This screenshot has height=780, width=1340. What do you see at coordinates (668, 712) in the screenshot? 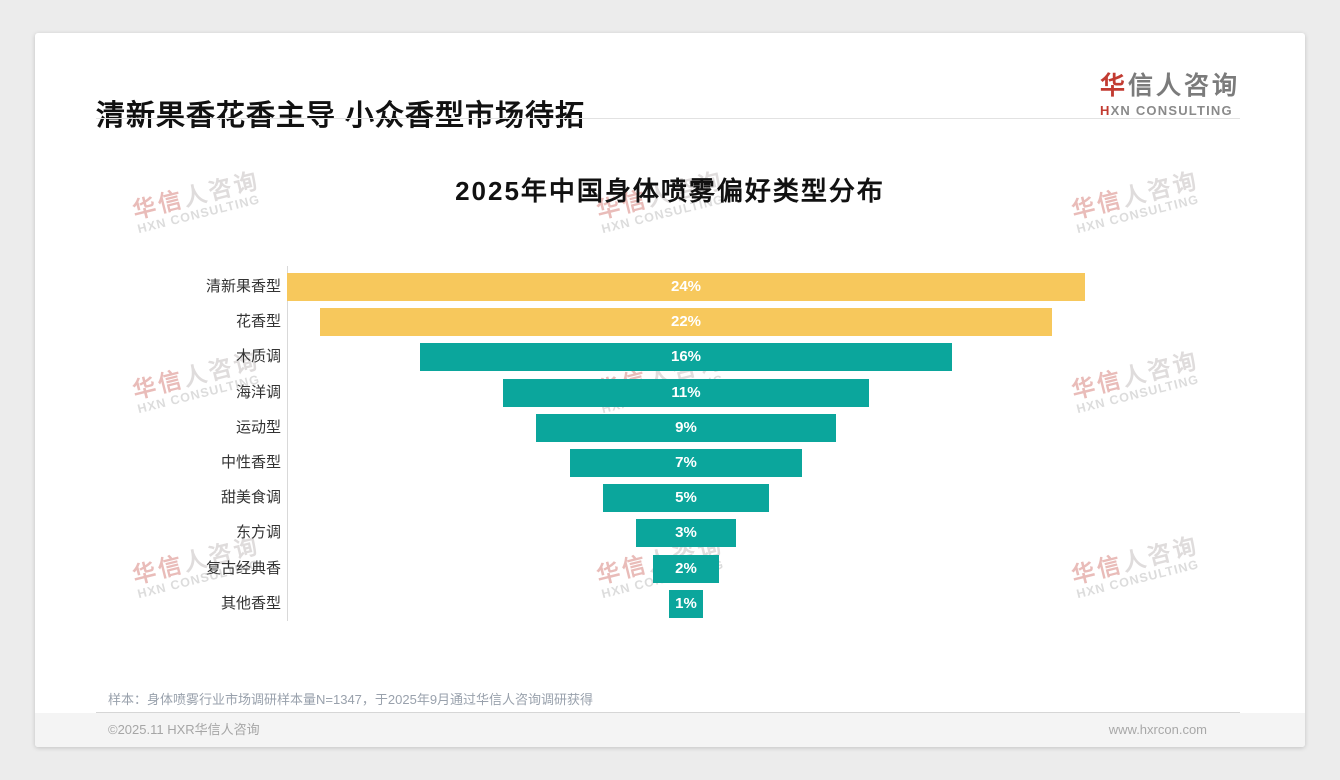
I see `footer-divider` at bounding box center [668, 712].